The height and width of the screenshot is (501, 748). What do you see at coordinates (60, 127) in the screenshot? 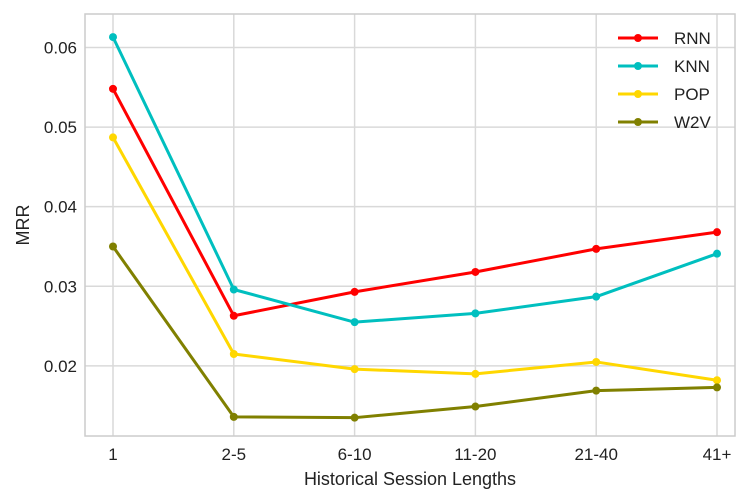
I see `y-tick-label: 0.05` at bounding box center [60, 127].